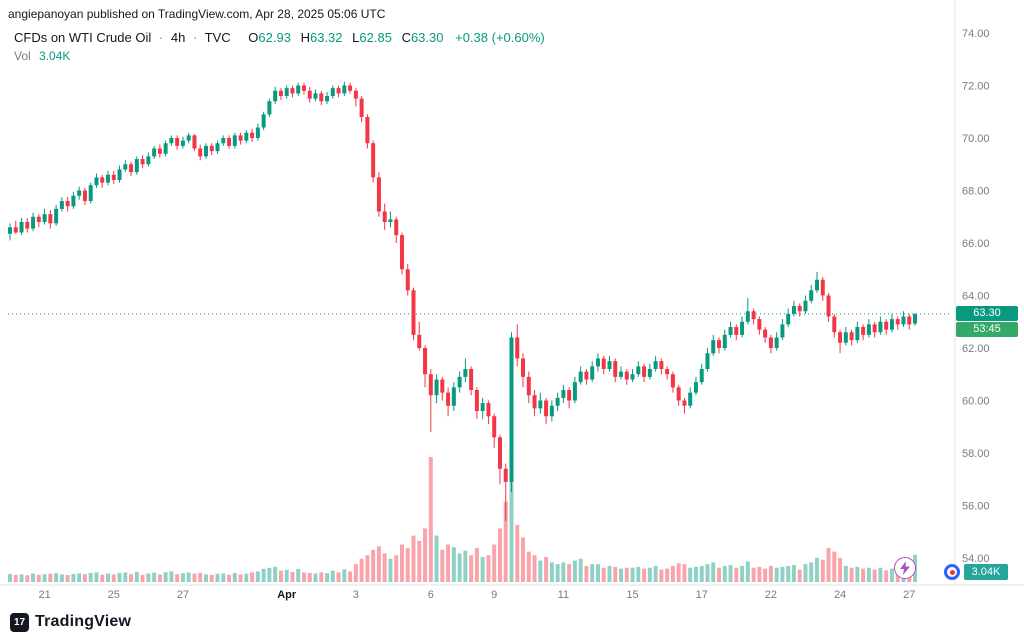  What do you see at coordinates (702, 595) in the screenshot?
I see `svg-text: 17` at bounding box center [702, 595].